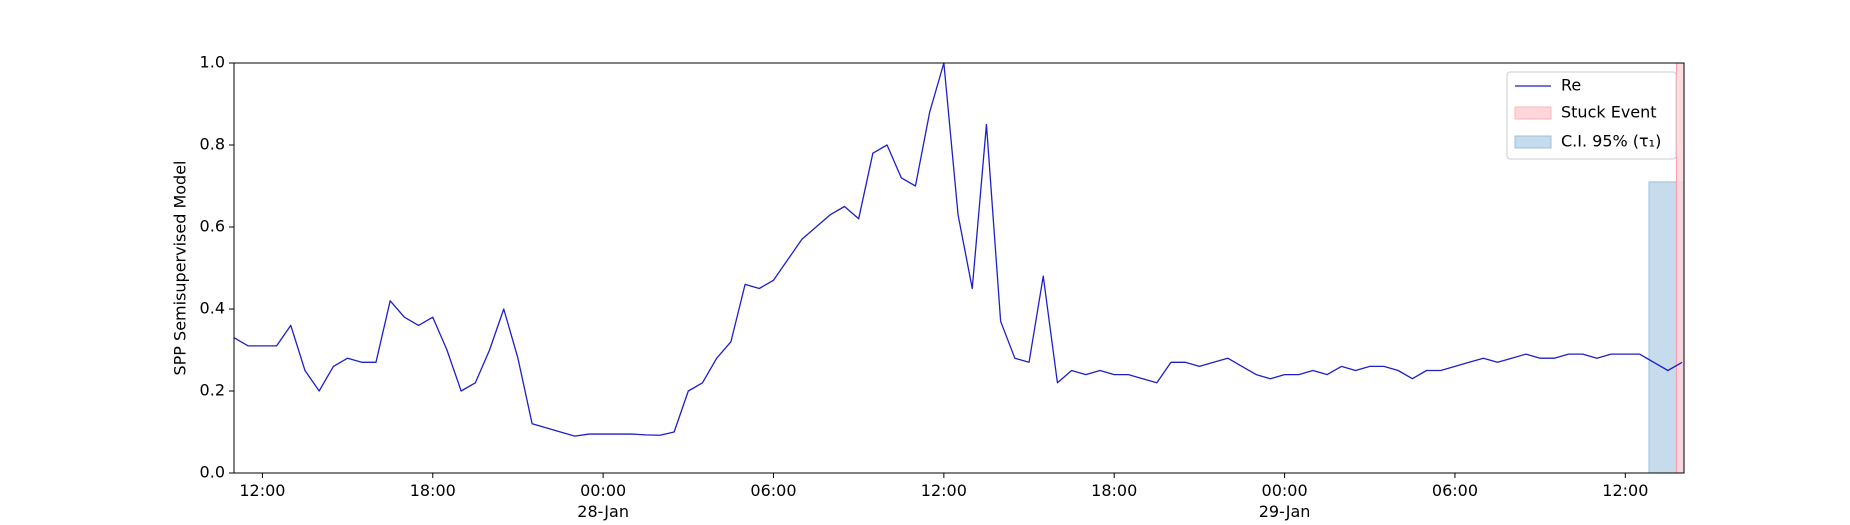 The width and height of the screenshot is (1850, 525). What do you see at coordinates (212, 144) in the screenshot?
I see `y-tick-label: 0.8` at bounding box center [212, 144].